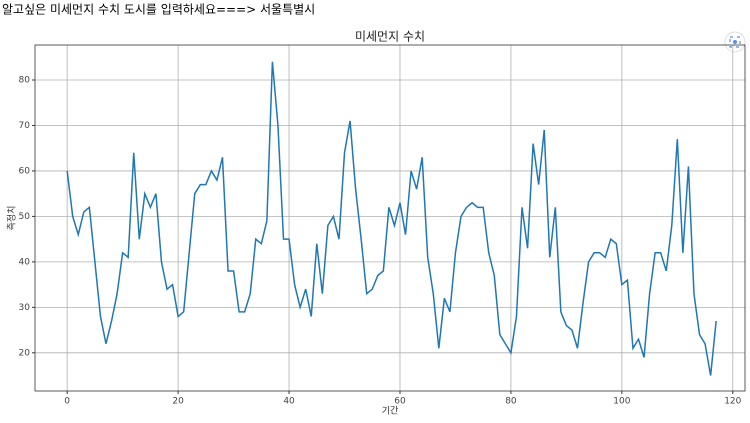  What do you see at coordinates (735, 42) in the screenshot?
I see `screenshot-icon` at bounding box center [735, 42].